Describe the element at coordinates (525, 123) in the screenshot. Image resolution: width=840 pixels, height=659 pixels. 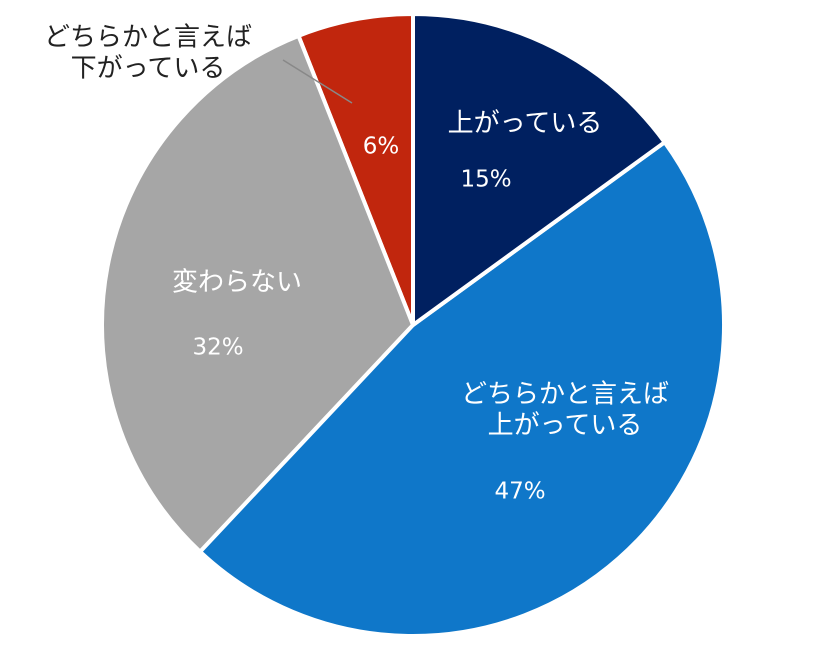
I see `slice-label: 上がっている` at that location.